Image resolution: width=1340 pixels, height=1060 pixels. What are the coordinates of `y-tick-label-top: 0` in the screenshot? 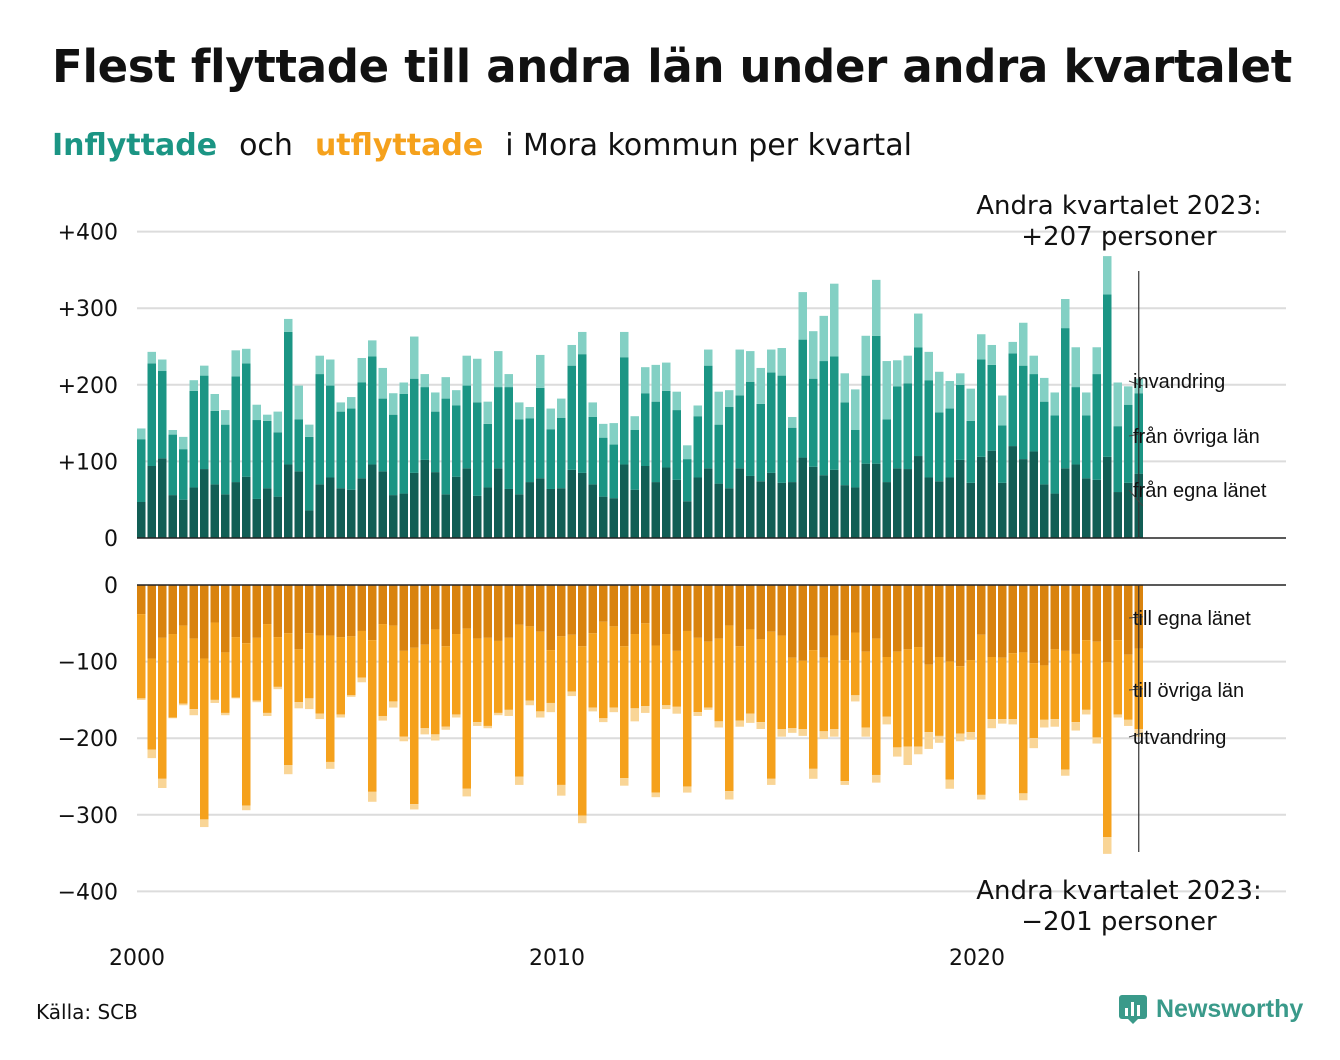 It's located at (111, 539).